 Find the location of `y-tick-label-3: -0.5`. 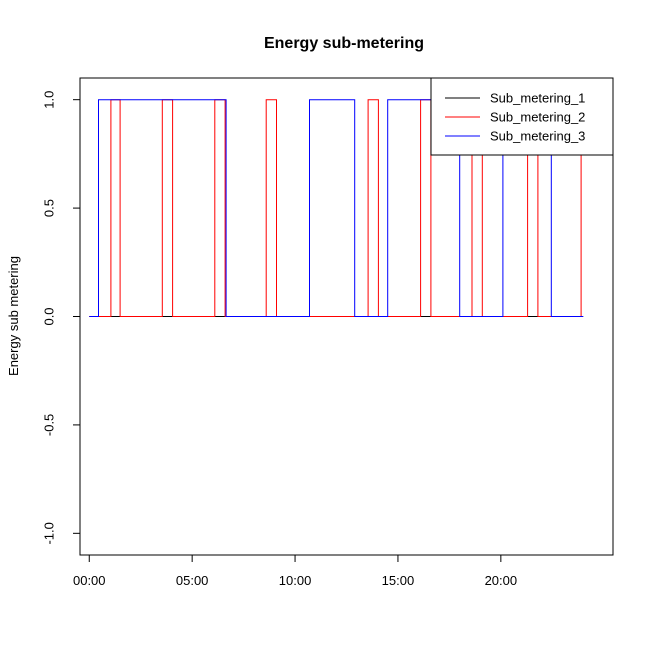

y-tick-label-3: -0.5 is located at coordinates (49, 425).